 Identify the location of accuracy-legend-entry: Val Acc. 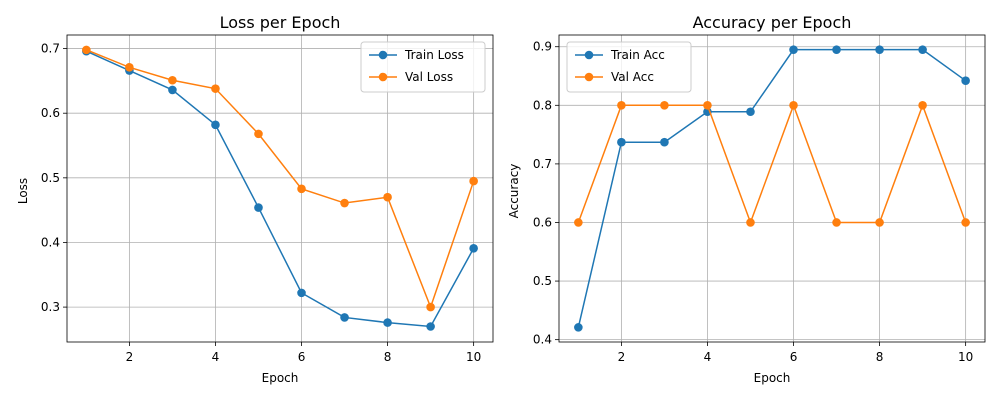
(614, 77).